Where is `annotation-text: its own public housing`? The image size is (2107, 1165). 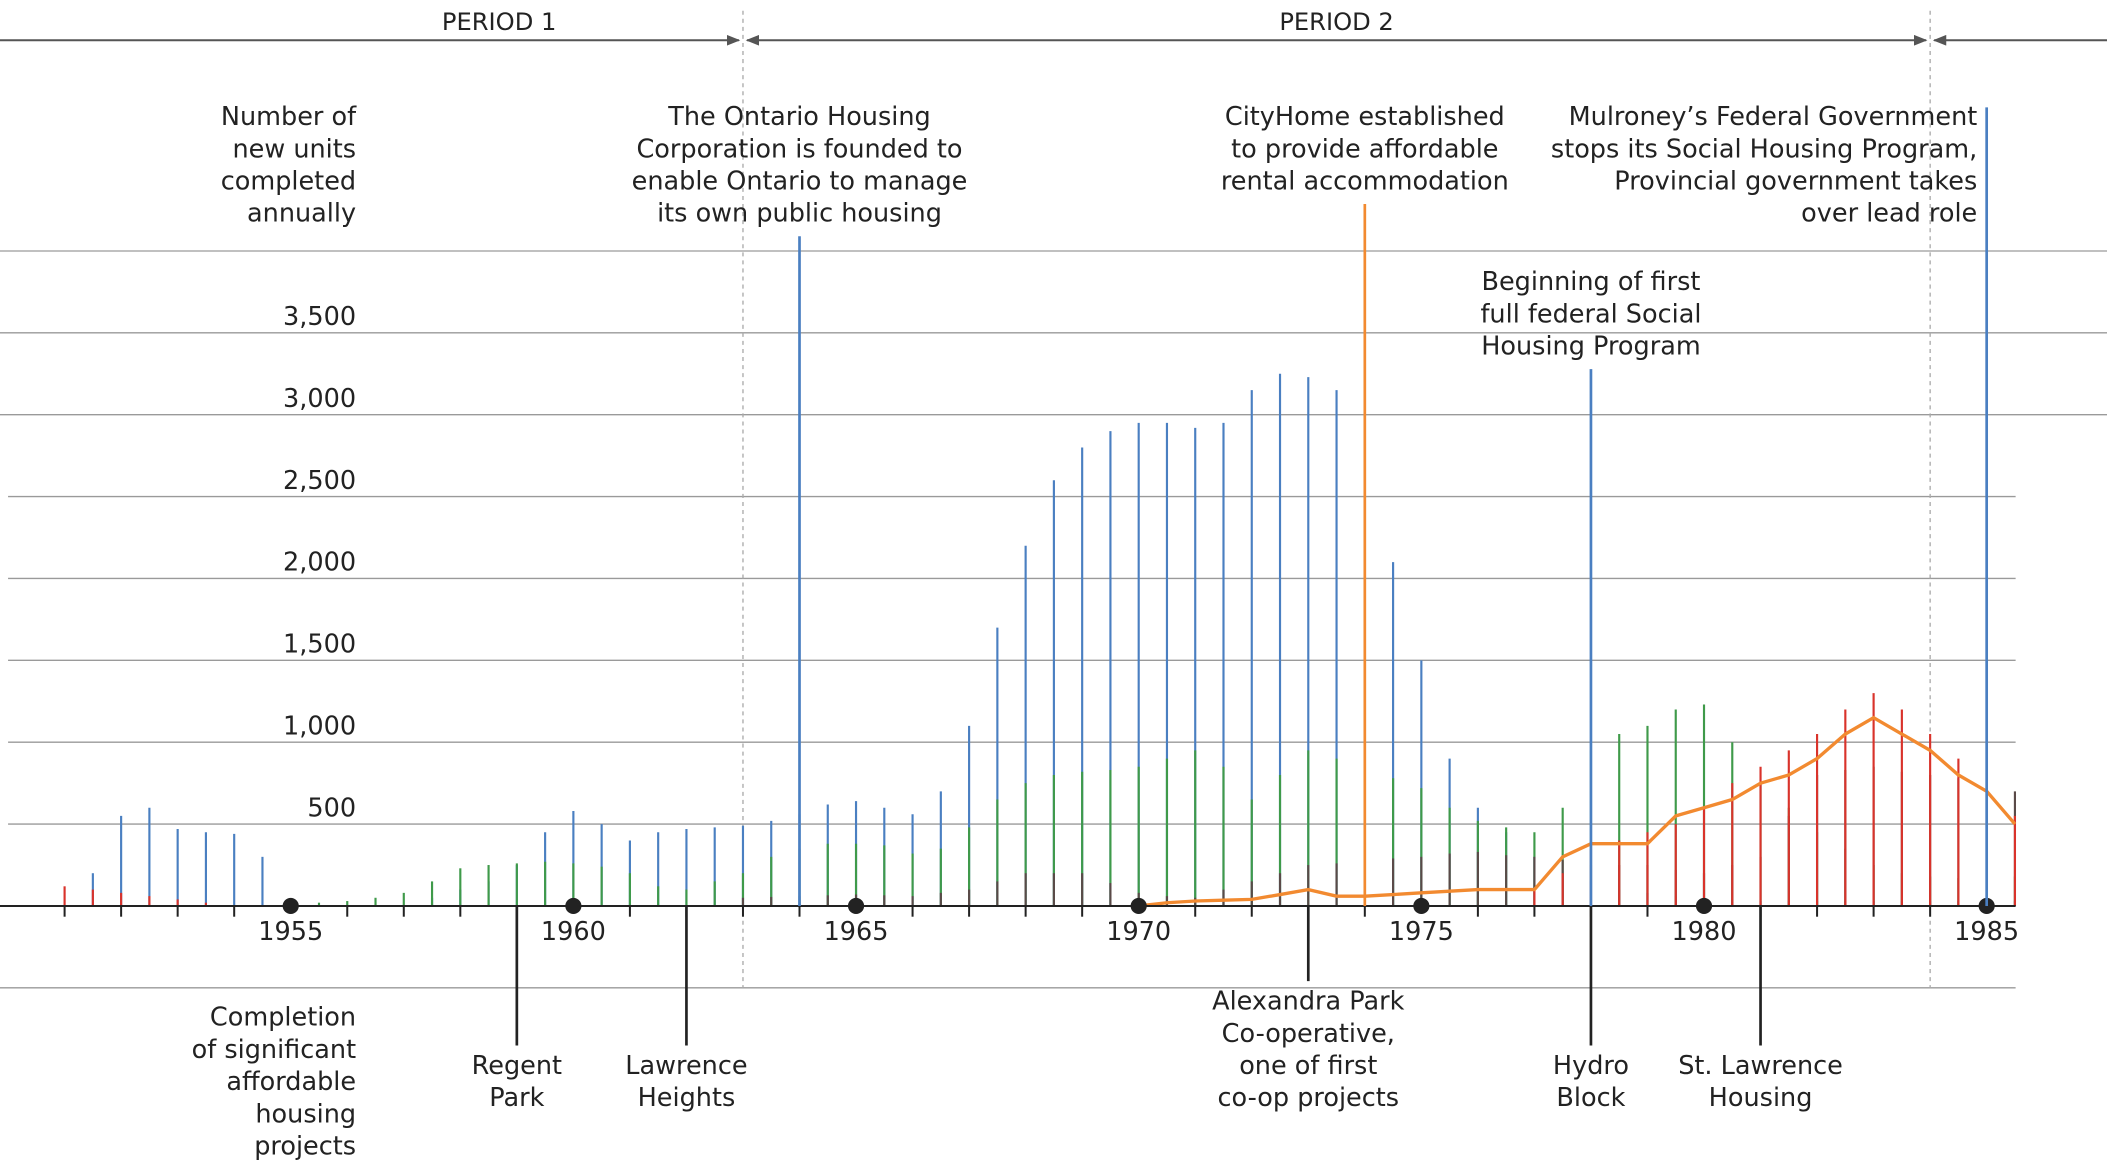
annotation-text: its own public housing is located at coordinates (799, 214).